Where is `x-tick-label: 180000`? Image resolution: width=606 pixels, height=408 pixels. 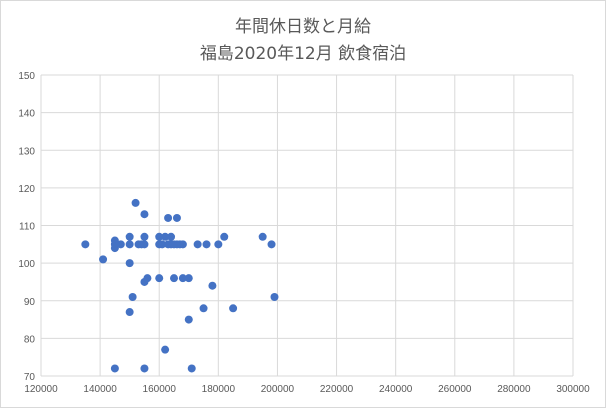 x-tick-label: 180000 is located at coordinates (219, 389).